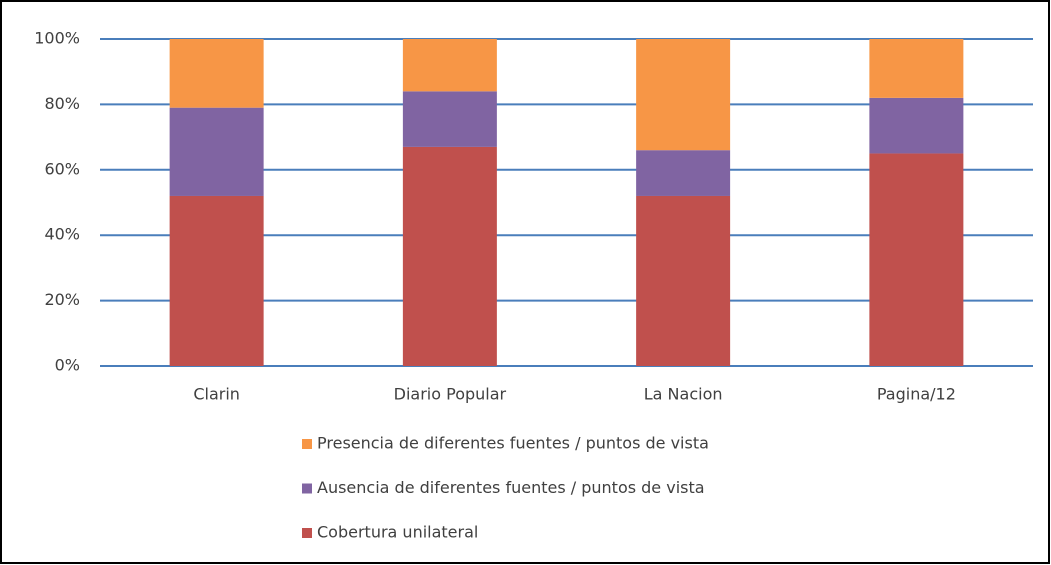  I want to click on legend-label: Cobertura unilateral, so click(397, 532).